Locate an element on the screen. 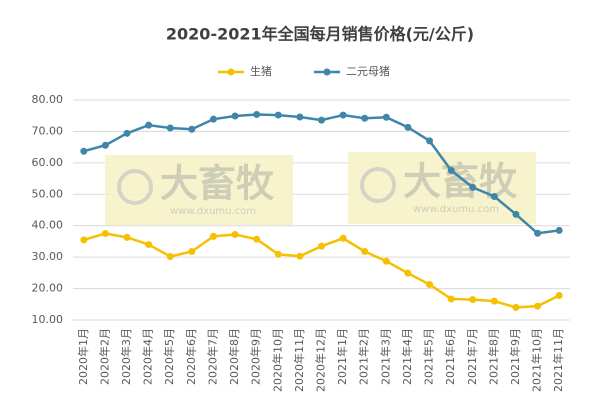 The image size is (609, 401). x-tick-label: 2020年2月 is located at coordinates (104, 356).